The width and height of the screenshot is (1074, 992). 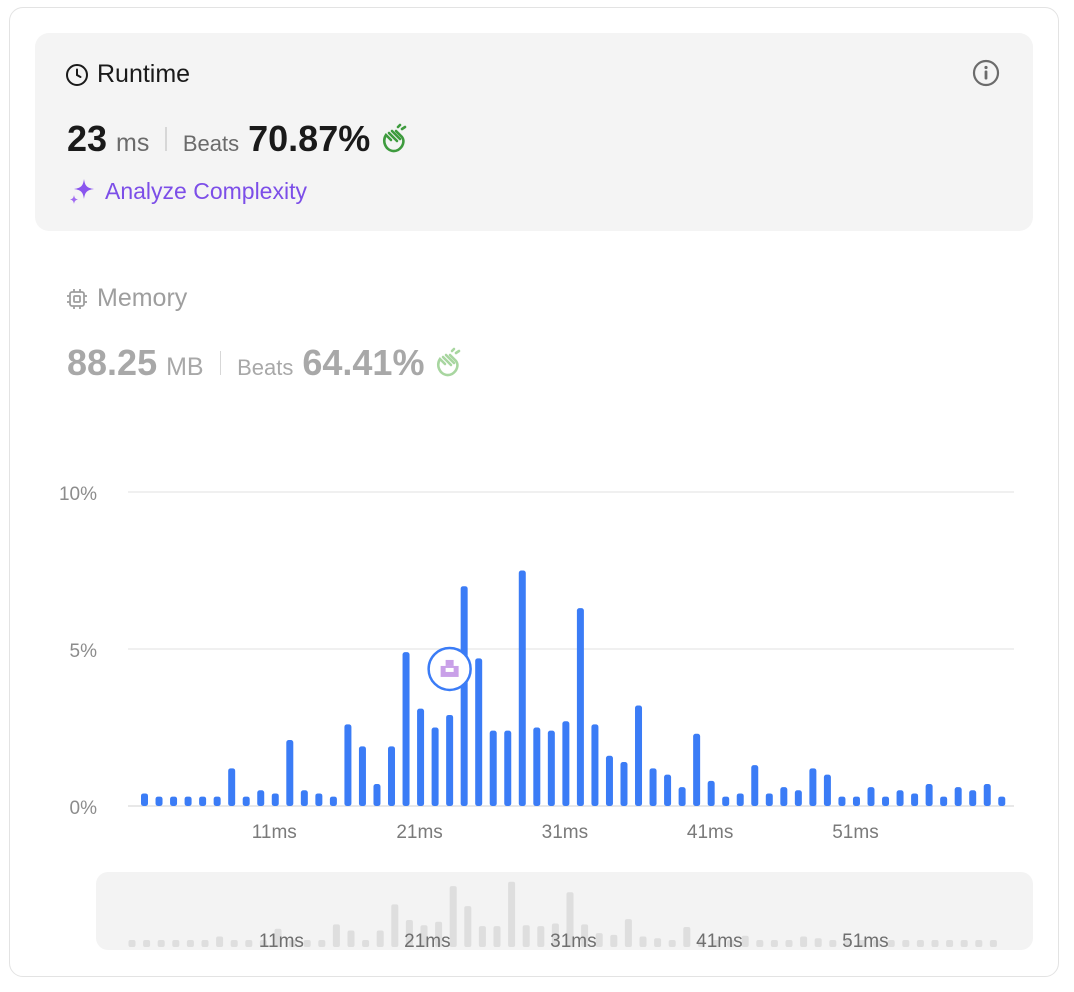 What do you see at coordinates (265, 363) in the screenshot?
I see `memory-stat: 88.25 MB Beats 64.41%` at bounding box center [265, 363].